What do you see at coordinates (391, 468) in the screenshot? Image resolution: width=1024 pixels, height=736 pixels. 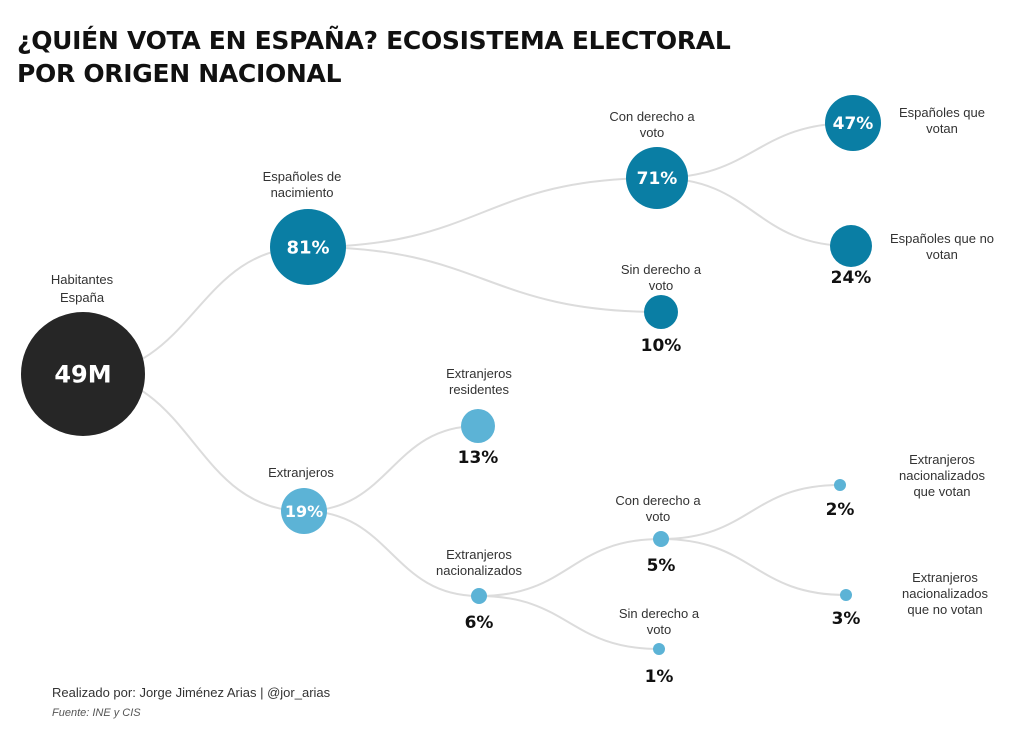 I see `link-ext-ext_res` at bounding box center [391, 468].